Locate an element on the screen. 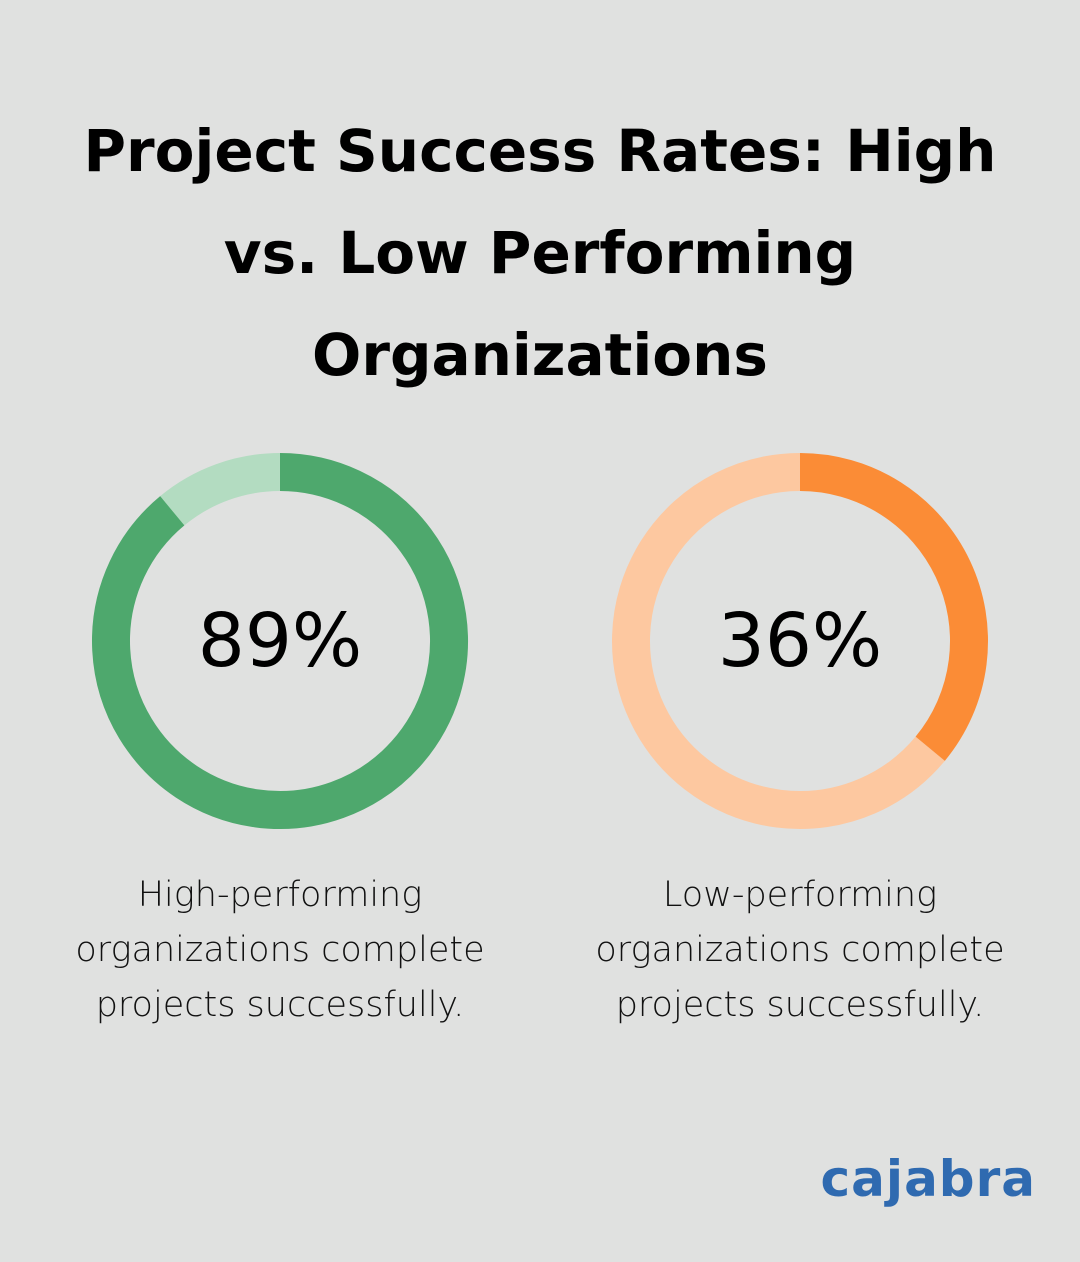 This screenshot has width=1080, height=1262. value-label: 36% is located at coordinates (800, 641).